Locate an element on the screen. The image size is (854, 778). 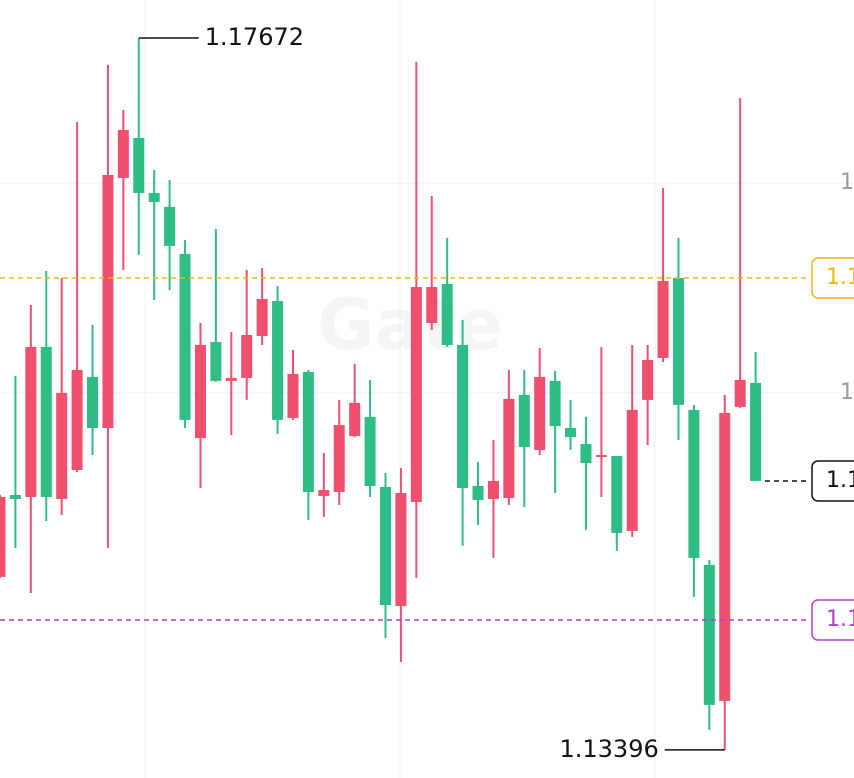
high-label: 1.17672 is located at coordinates (254, 37).